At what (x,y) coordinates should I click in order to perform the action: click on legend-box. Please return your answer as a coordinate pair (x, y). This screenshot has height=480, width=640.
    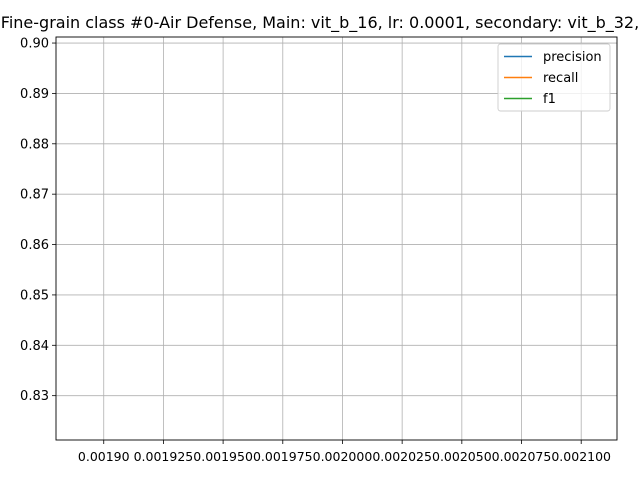
    Looking at the image, I should click on (554, 77).